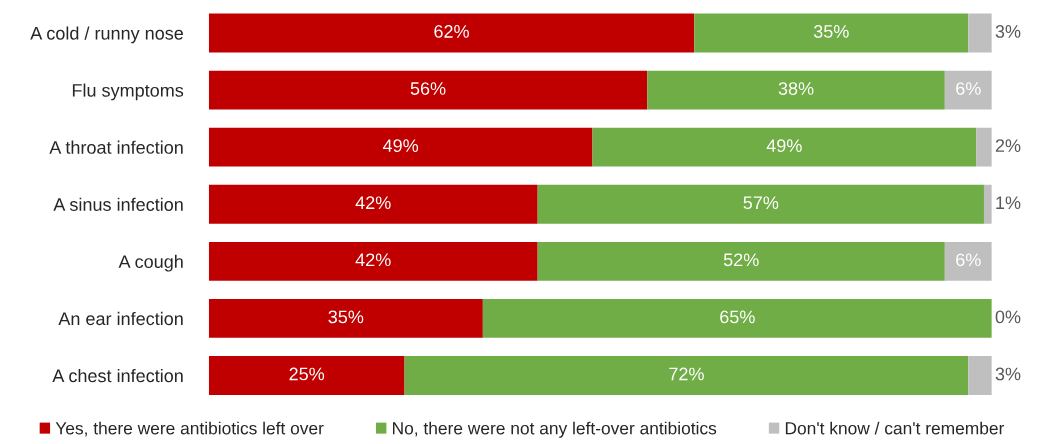 The image size is (1044, 444). Describe the element at coordinates (895, 428) in the screenshot. I see `legend-label: Don't know / can't remember` at that location.